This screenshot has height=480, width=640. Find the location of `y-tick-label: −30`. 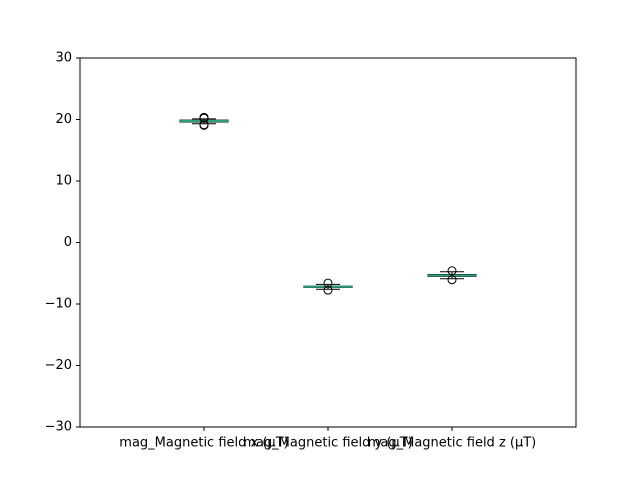

y-tick-label: −30 is located at coordinates (58, 427).